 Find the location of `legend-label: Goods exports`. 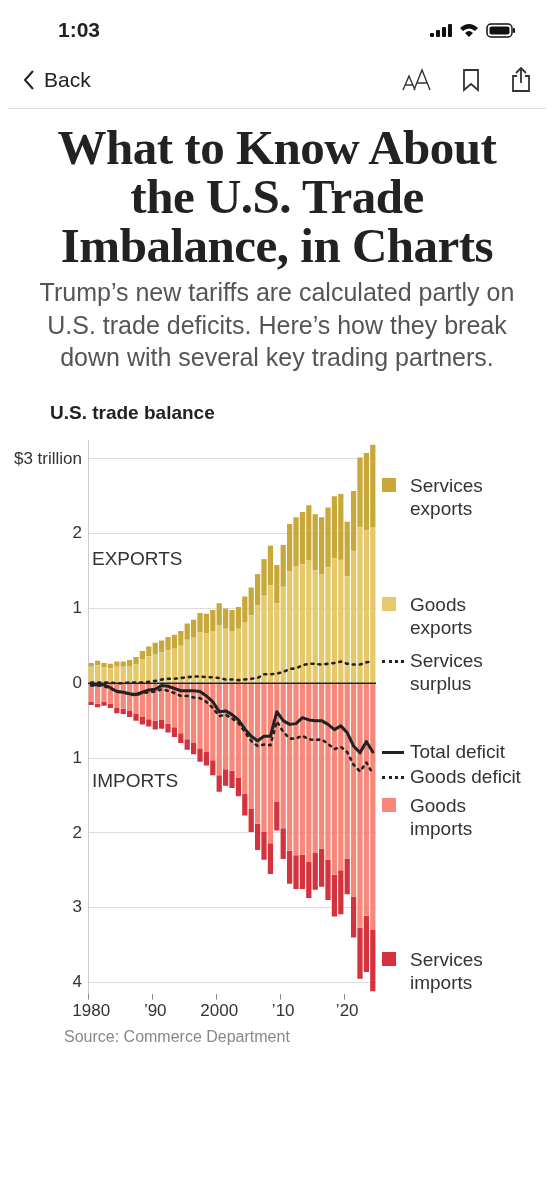

legend-label: Goods exports is located at coordinates (442, 615).